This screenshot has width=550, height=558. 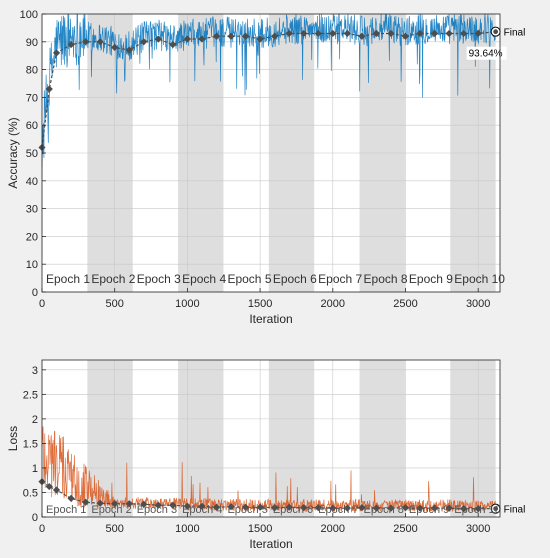 I want to click on y-axis-label: Accuracy (%), so click(x=13, y=152).